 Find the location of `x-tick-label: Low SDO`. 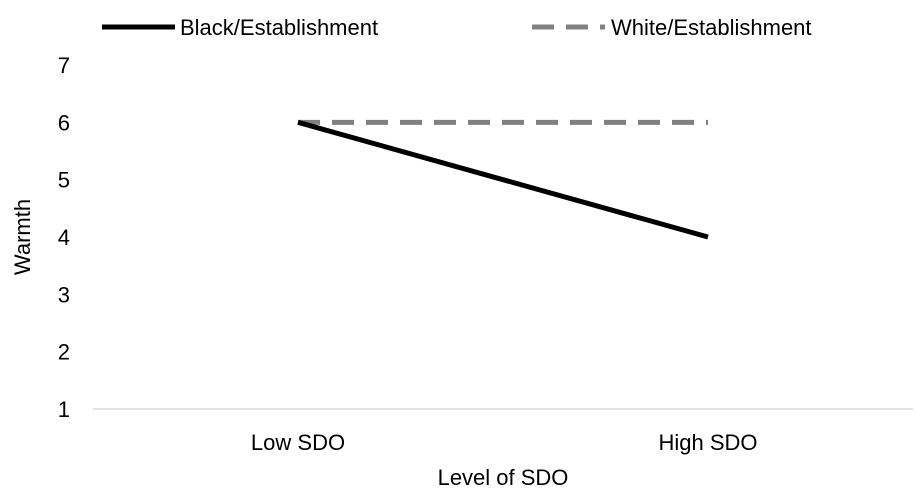

x-tick-label: Low SDO is located at coordinates (298, 442).